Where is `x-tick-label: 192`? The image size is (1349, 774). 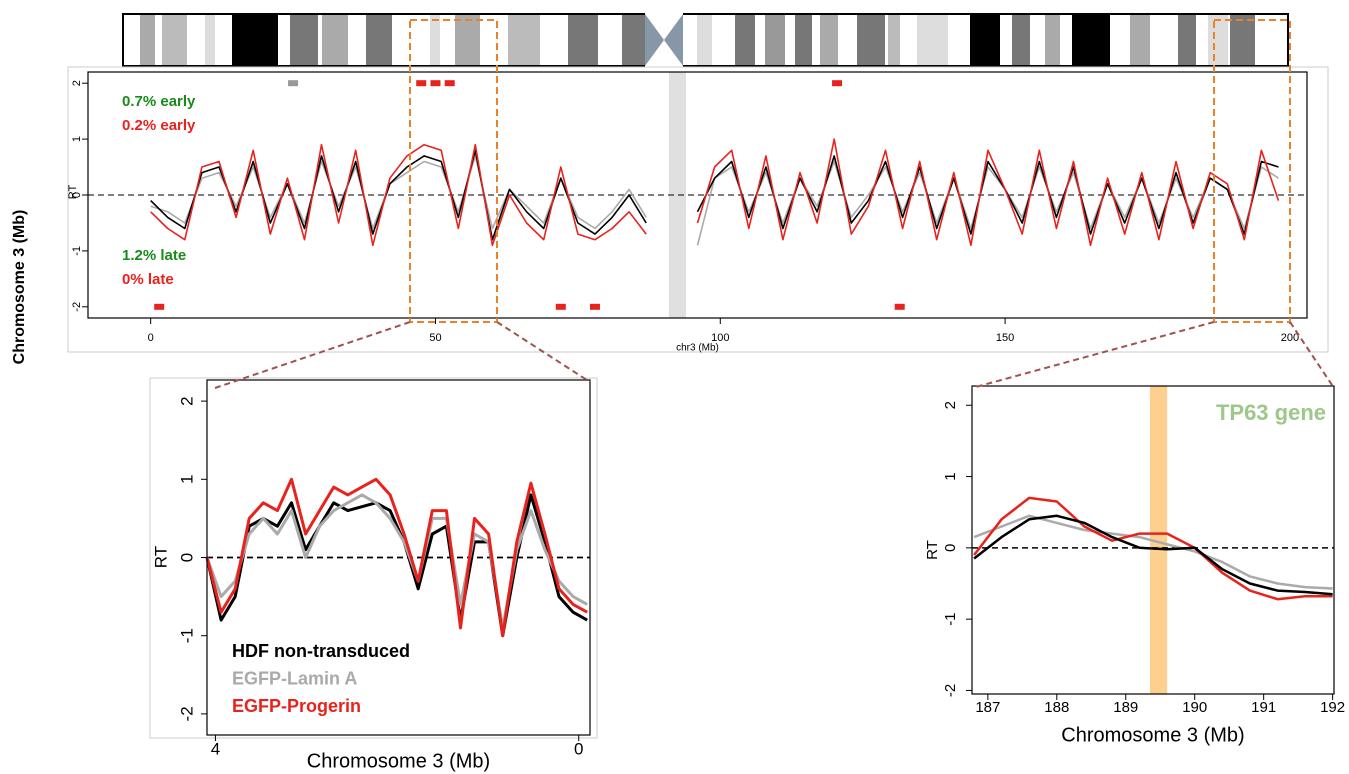
x-tick-label: 192 is located at coordinates (1332, 707).